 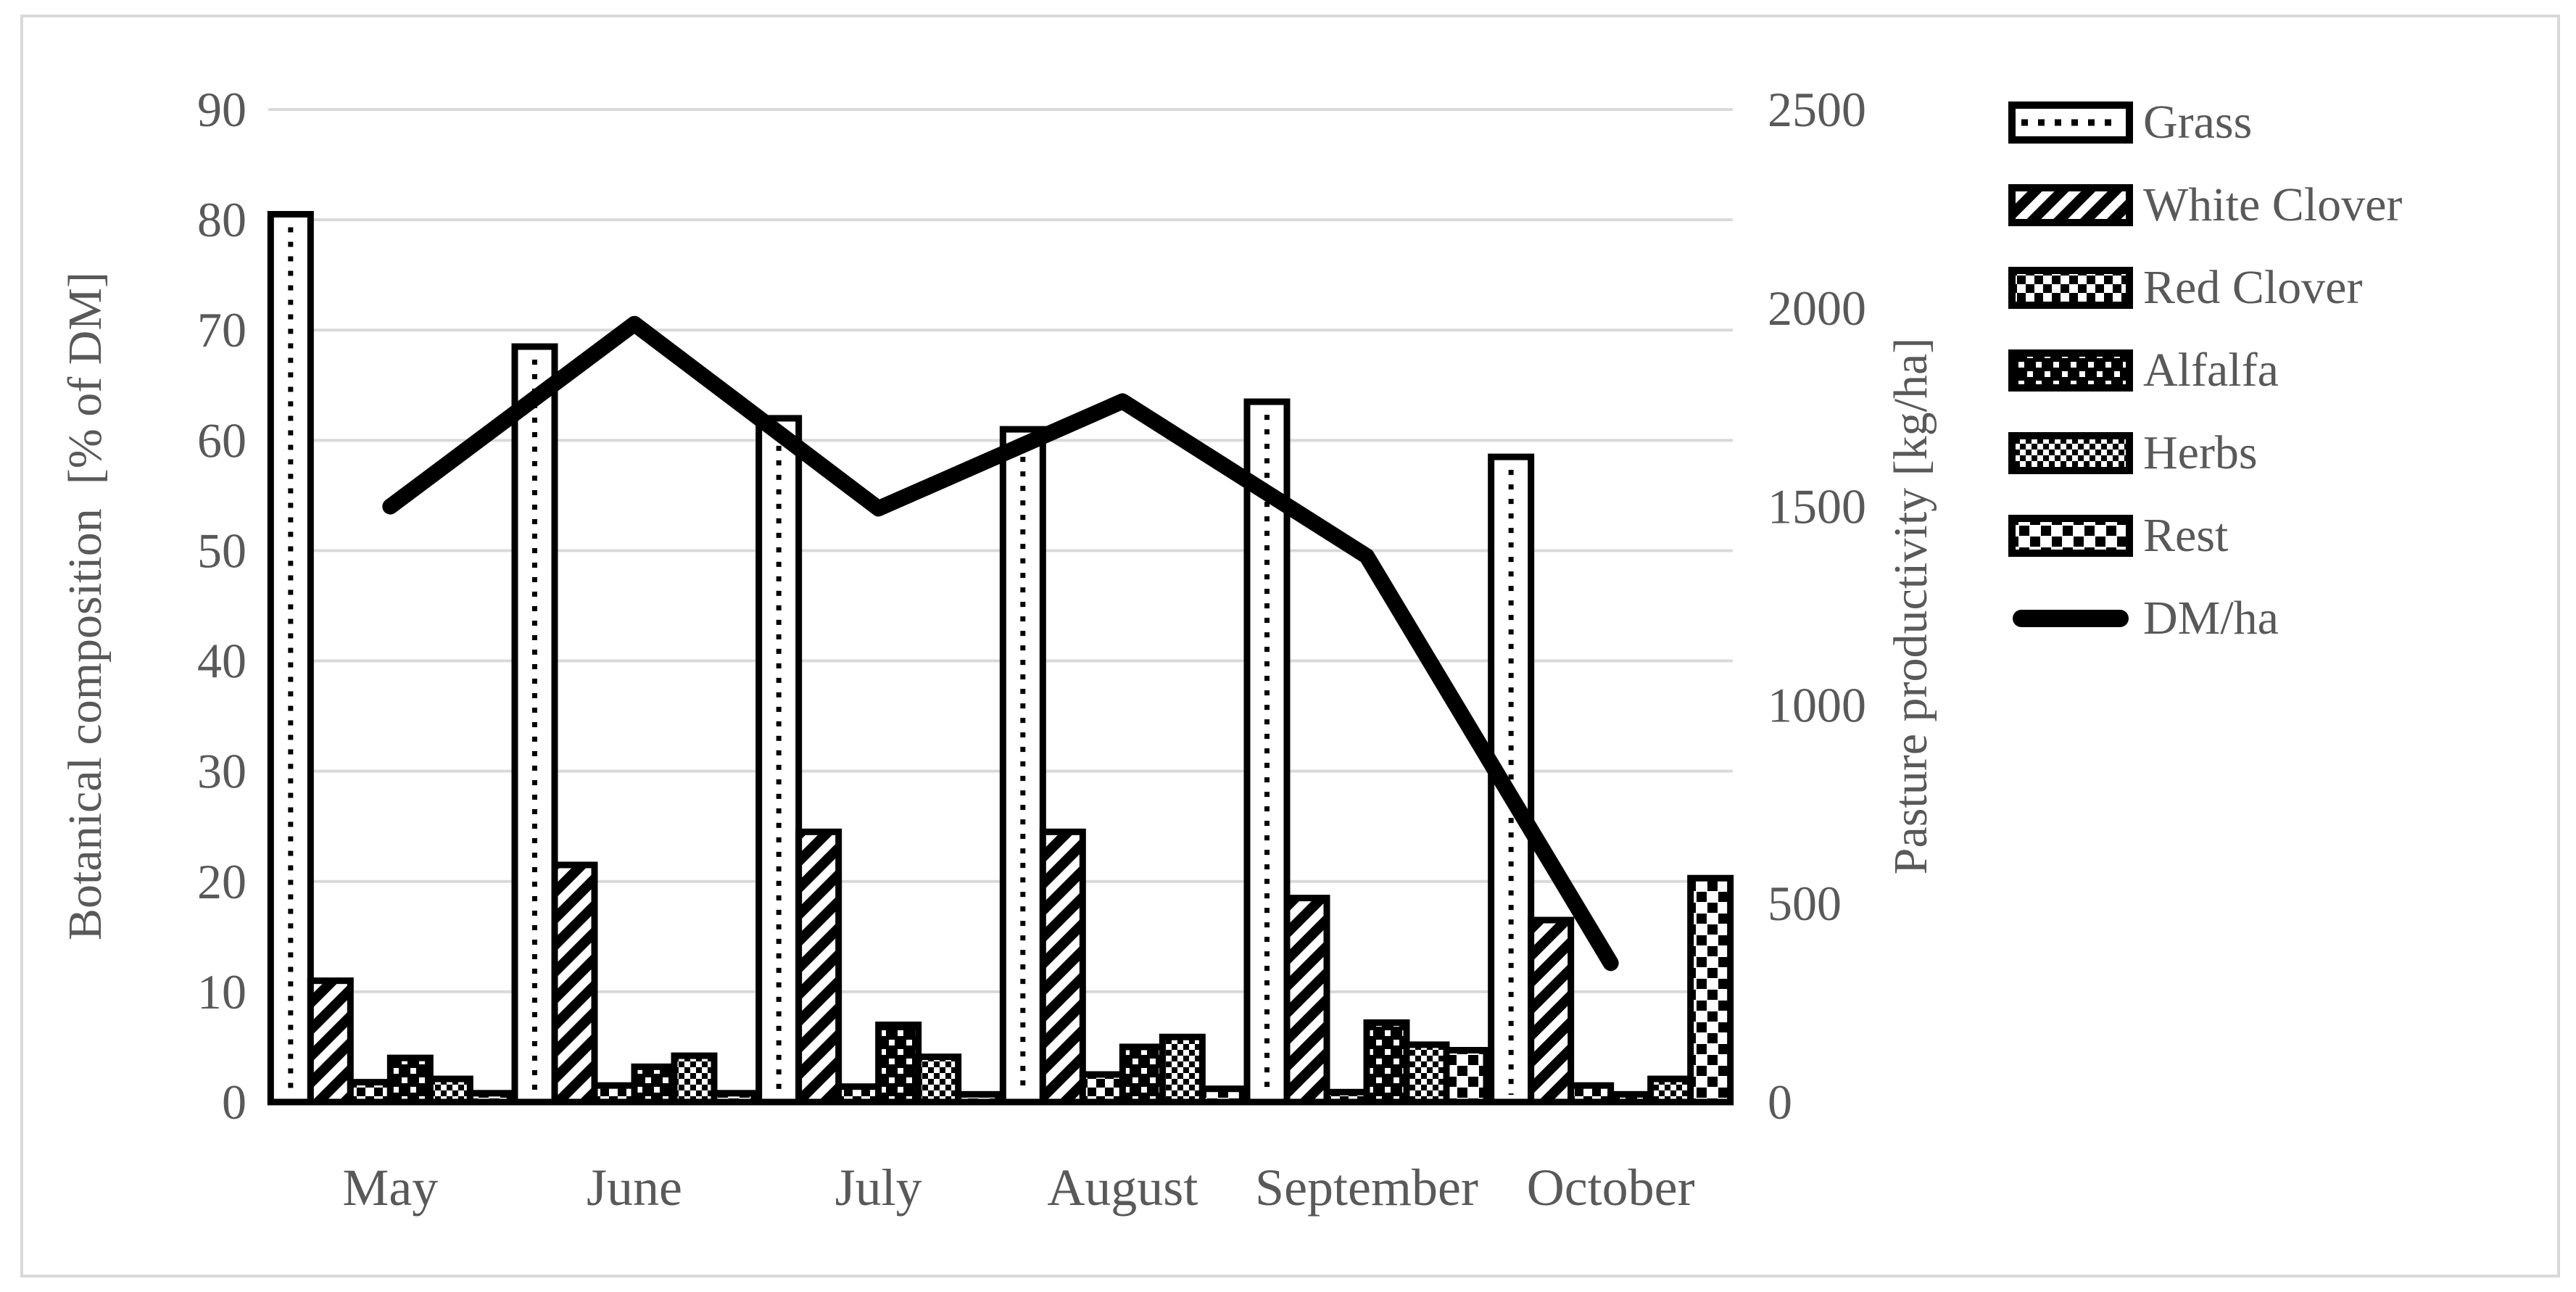 What do you see at coordinates (2071, 123) in the screenshot?
I see `grass-pattern-swatch-icon` at bounding box center [2071, 123].